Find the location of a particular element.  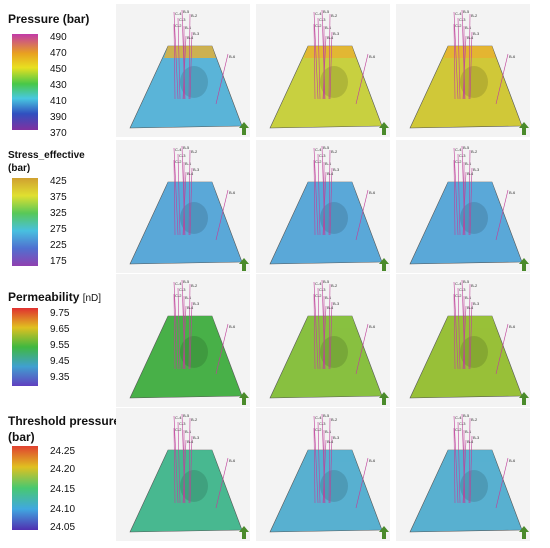

tick-label: 430 is located at coordinates (58, 85).